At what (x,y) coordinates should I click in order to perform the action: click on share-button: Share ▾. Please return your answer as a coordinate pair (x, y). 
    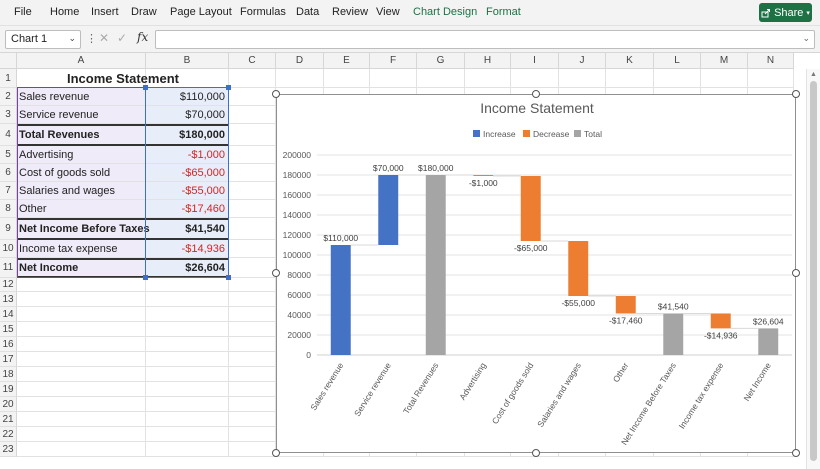
    Looking at the image, I should click on (785, 12).